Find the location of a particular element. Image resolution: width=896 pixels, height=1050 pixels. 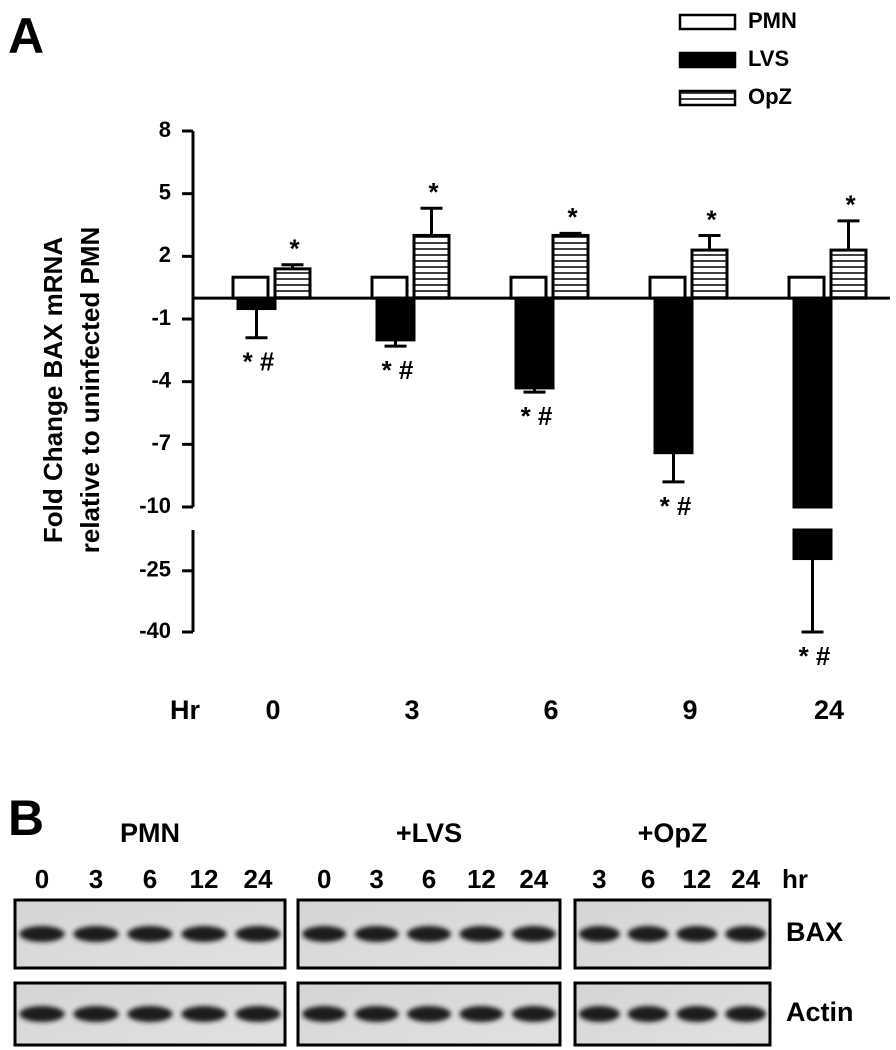

x-axis-label: Hr is located at coordinates (185, 710).